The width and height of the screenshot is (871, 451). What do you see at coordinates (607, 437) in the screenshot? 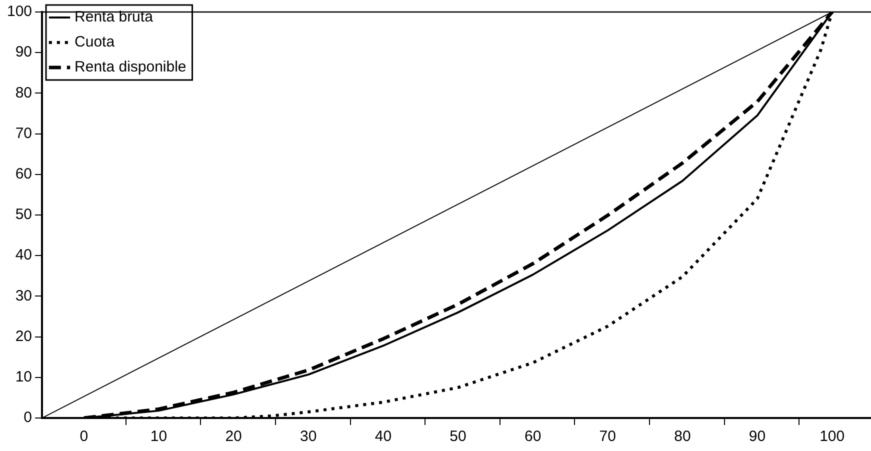
I see `x-tick-label: 70` at bounding box center [607, 437].